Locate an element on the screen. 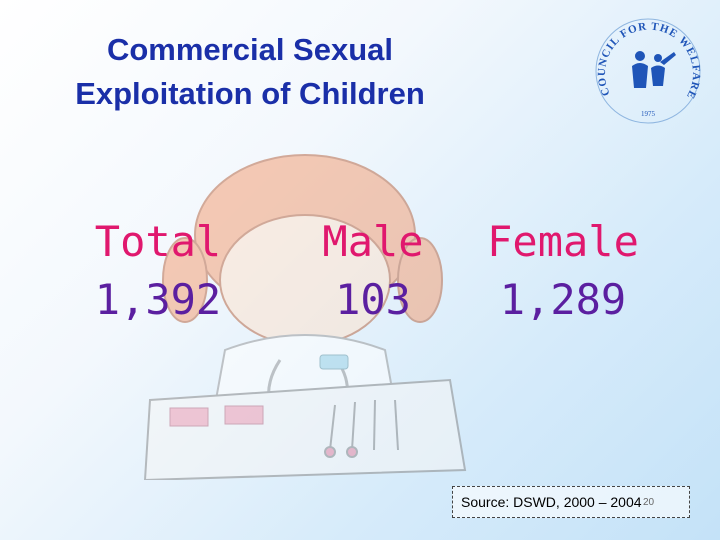 This screenshot has height=540, width=720. stat-male-value: 103 is located at coordinates (373, 299).